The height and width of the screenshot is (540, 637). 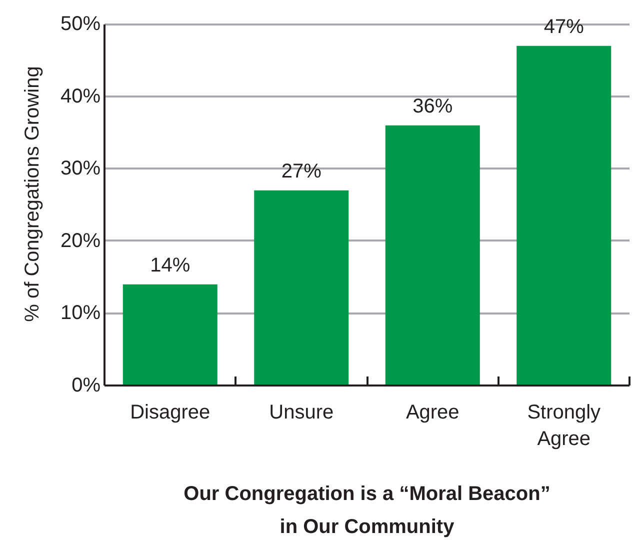 I want to click on x-axis-title: Our Congregation is a “Moral Beacon” in Our Community, so click(x=367, y=510).